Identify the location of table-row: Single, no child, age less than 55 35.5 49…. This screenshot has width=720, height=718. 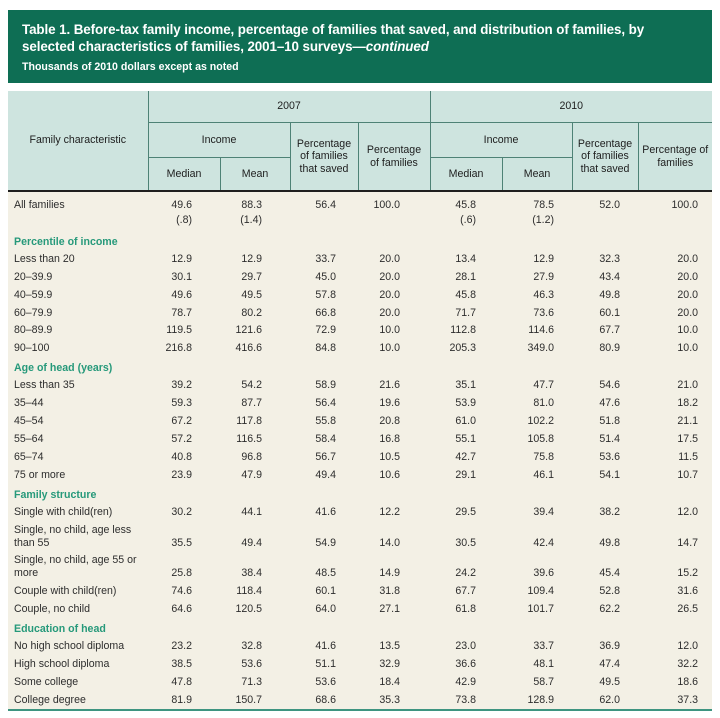
(360, 536).